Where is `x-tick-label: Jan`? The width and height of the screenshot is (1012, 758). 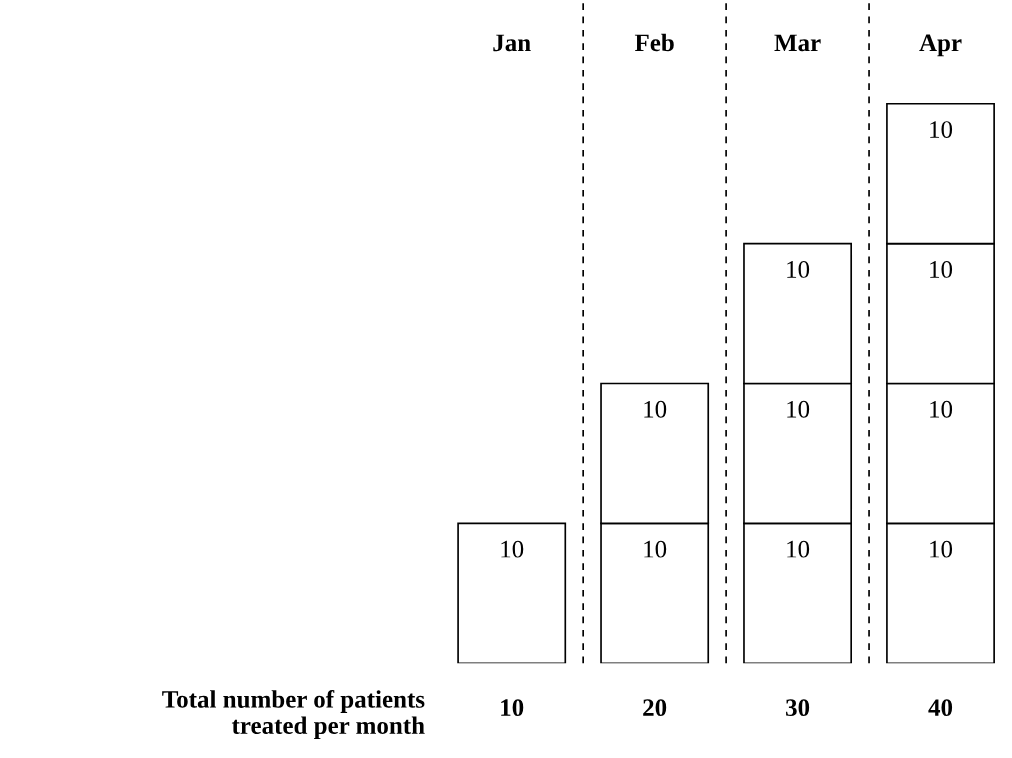 x-tick-label: Jan is located at coordinates (512, 43).